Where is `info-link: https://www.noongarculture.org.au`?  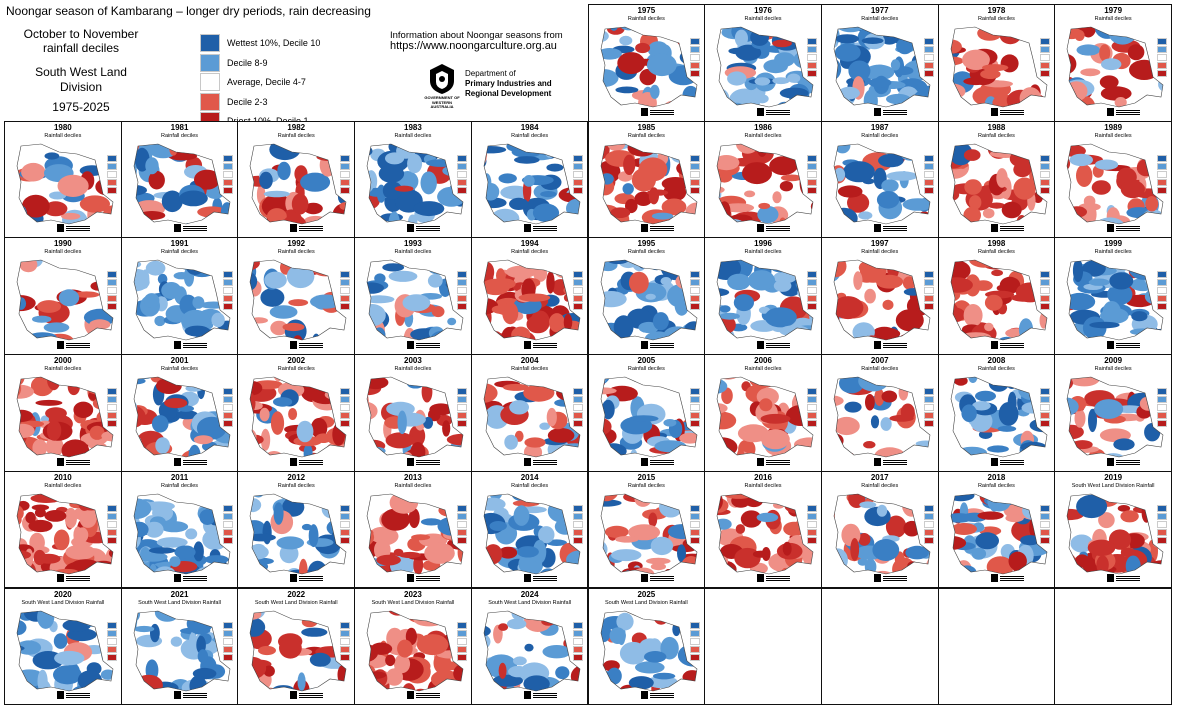 info-link: https://www.noongarculture.org.au is located at coordinates (473, 46).